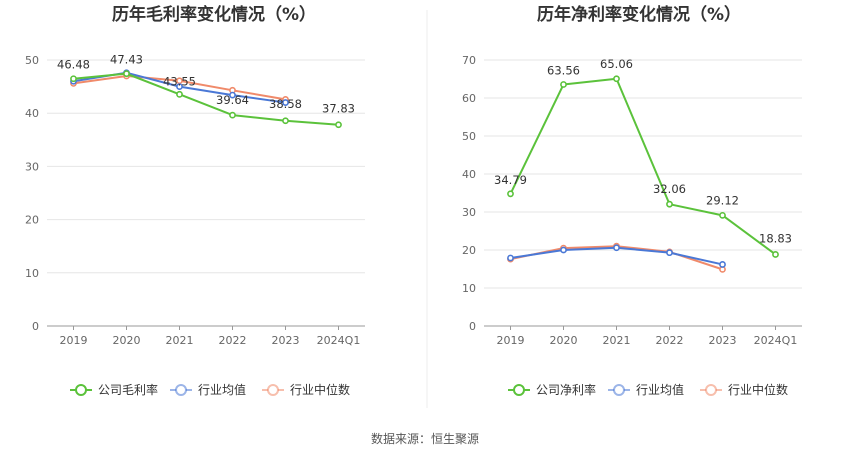  What do you see at coordinates (566, 389) in the screenshot?
I see `legend-label: 公司净利率` at bounding box center [566, 389].